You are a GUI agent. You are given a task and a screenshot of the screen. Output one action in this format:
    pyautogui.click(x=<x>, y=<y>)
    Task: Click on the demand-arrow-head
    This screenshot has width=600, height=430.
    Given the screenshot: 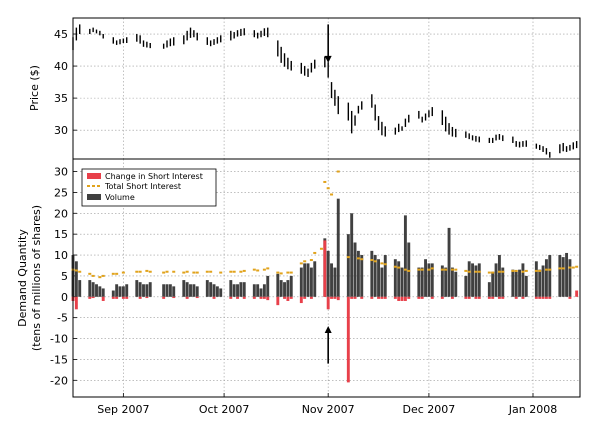 What is the action you would take?
    pyautogui.click(x=328, y=330)
    